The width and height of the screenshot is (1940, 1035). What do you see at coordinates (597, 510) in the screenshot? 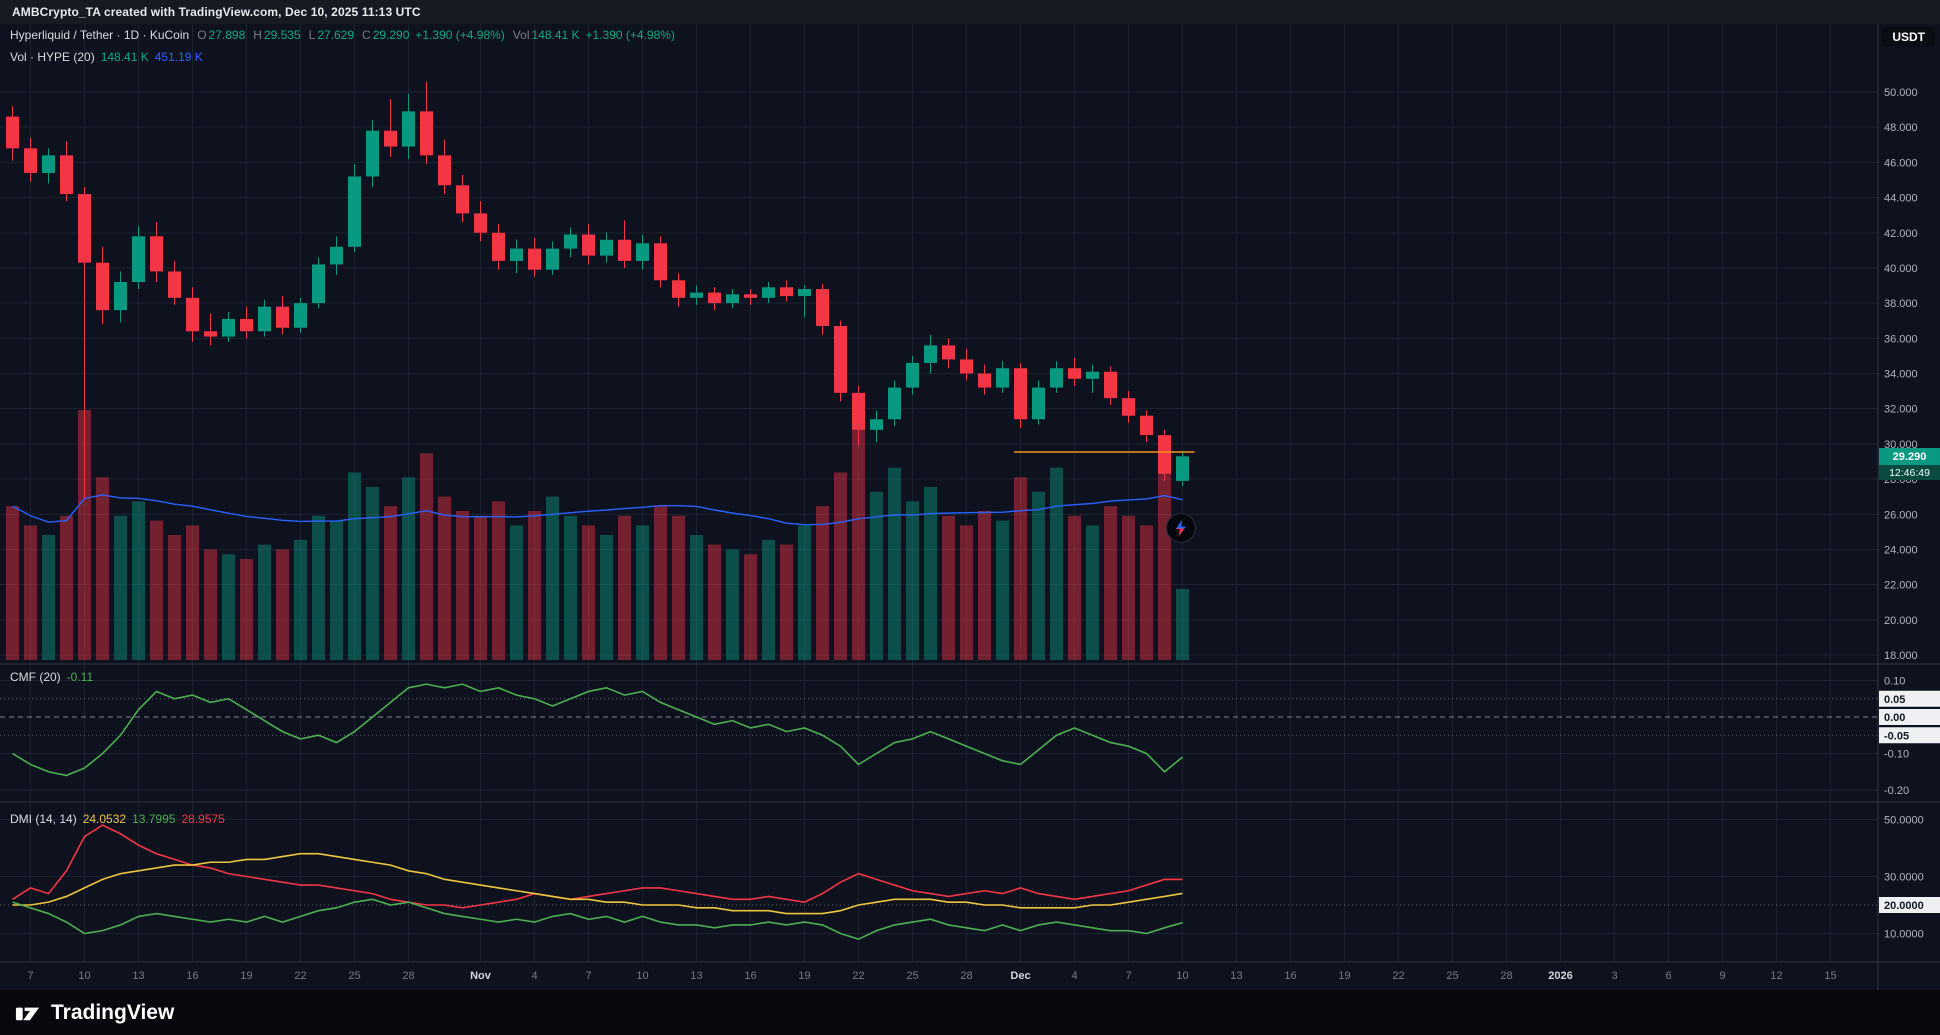
I see `volume-ma-line` at bounding box center [597, 510].